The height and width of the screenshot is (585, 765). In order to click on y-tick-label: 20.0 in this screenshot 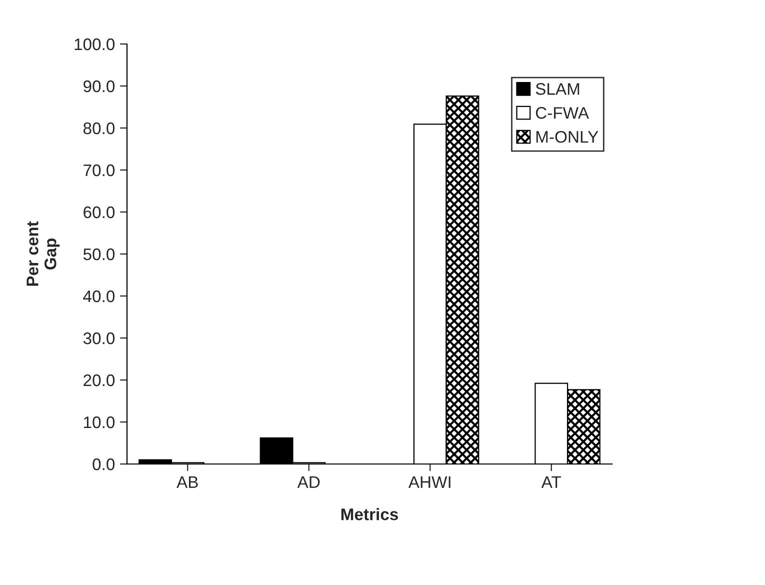, I will do `click(99, 380)`.